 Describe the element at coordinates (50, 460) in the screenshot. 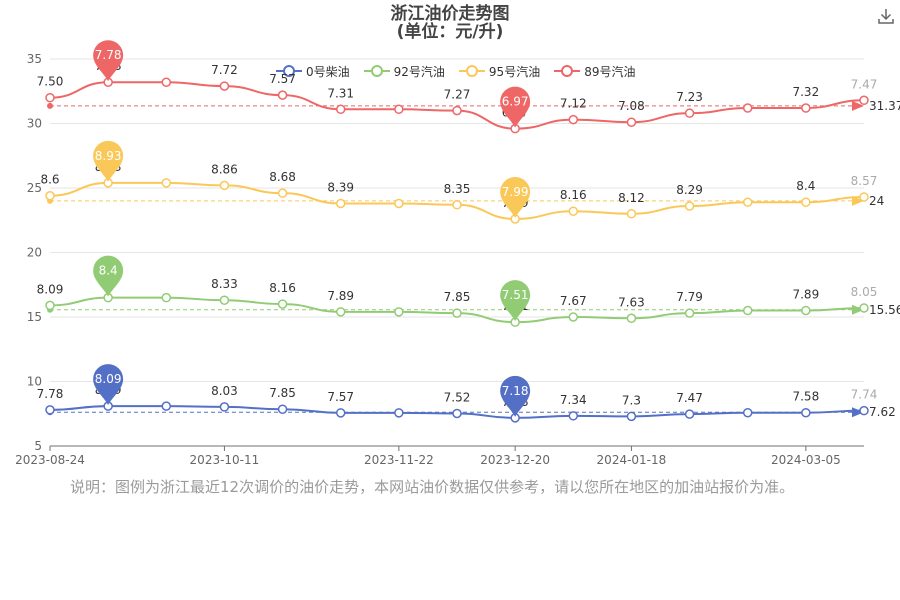

I see `x-tick-label: 2023-08-24` at that location.